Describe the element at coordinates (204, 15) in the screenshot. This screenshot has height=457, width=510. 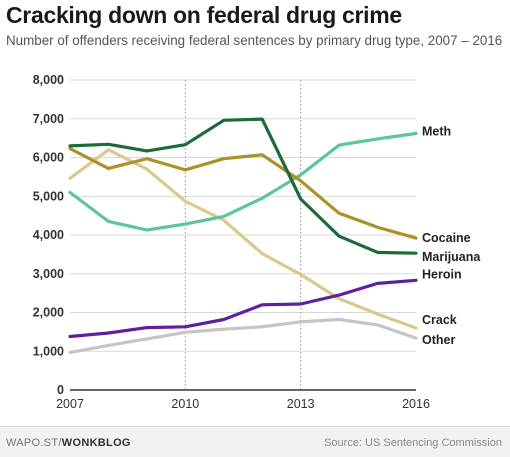
I see `chart-title: Cracking down on federal drug crime` at that location.